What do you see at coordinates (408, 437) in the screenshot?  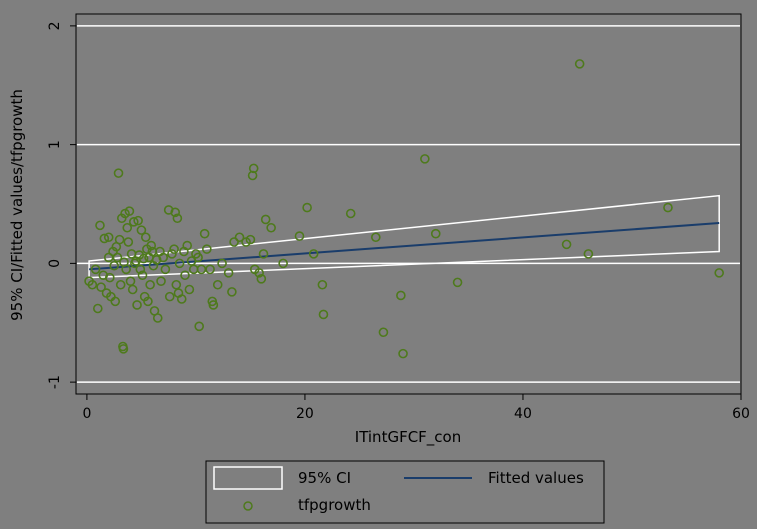 I see `x-axis-title: ITintGFCF_con` at bounding box center [408, 437].